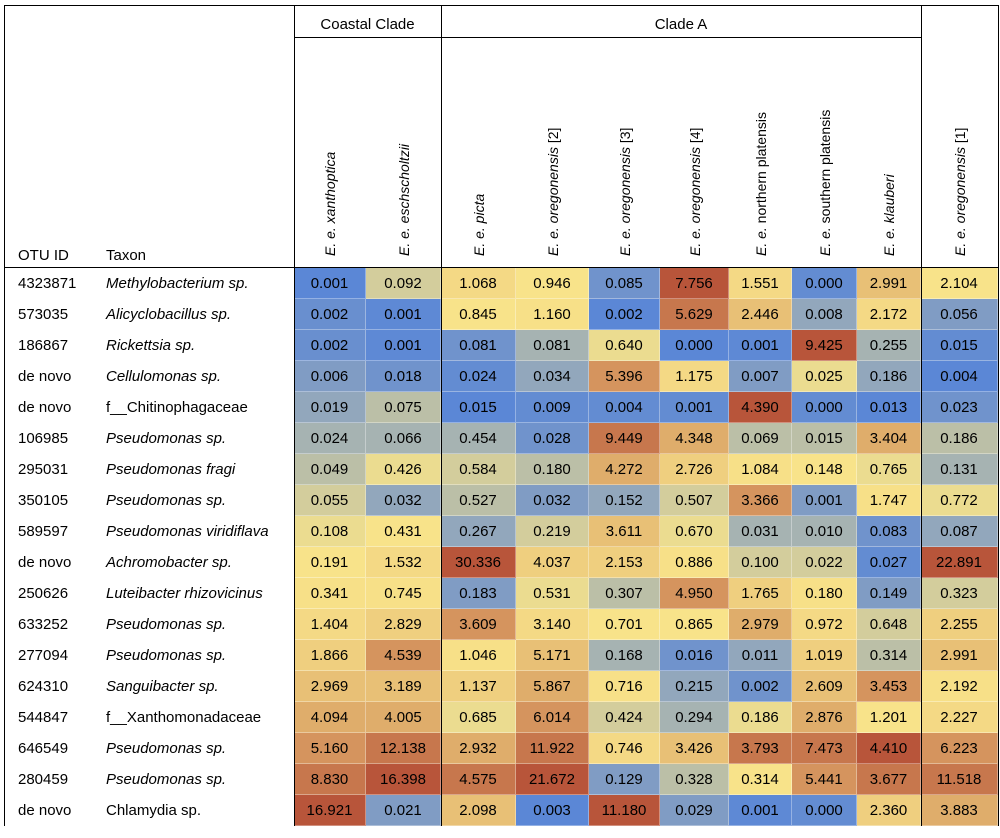  I want to click on table-left-border, so click(4, 415).